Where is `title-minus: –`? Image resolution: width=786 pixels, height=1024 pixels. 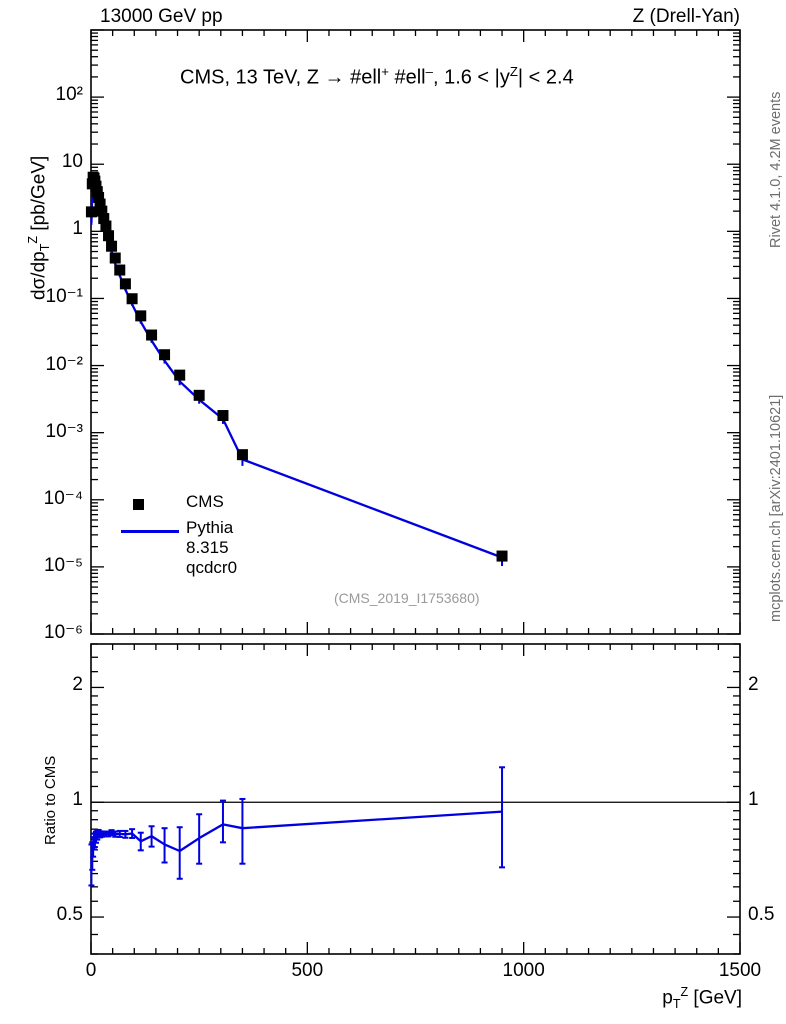
title-minus: – is located at coordinates (429, 71).